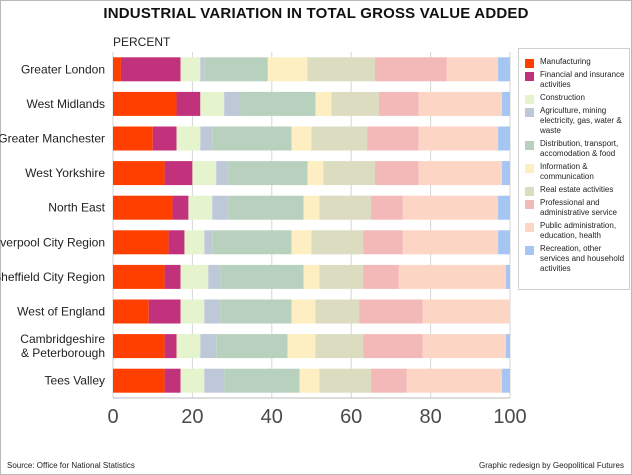 The image size is (632, 475). Describe the element at coordinates (578, 207) in the screenshot. I see `legend-label: Professional and administrative service` at that location.